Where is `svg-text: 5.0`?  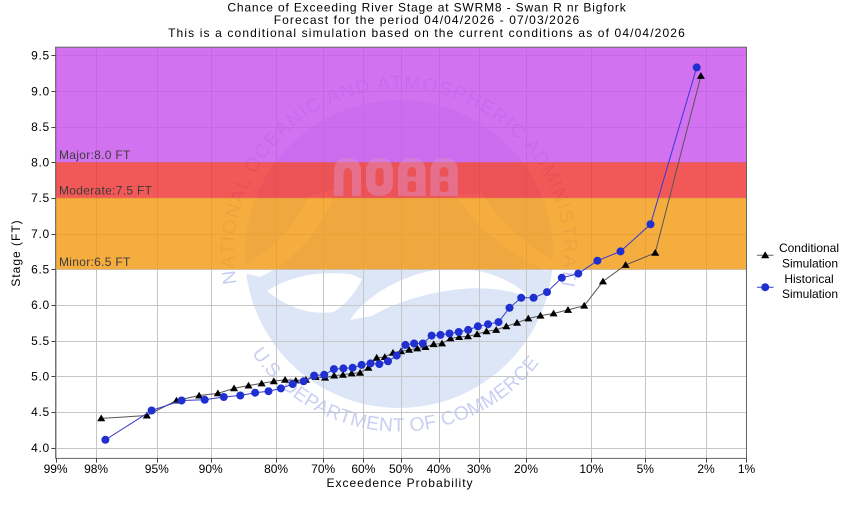
svg-text: 5.0 is located at coordinates (40, 377).